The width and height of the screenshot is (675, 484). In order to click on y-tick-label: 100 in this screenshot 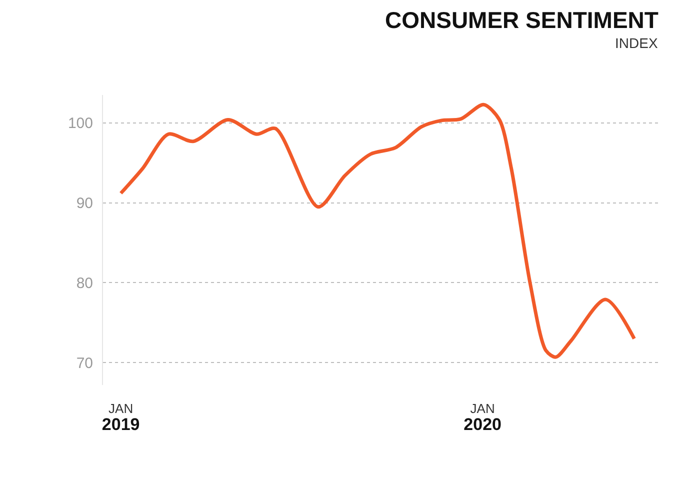, I will do `click(80, 123)`.